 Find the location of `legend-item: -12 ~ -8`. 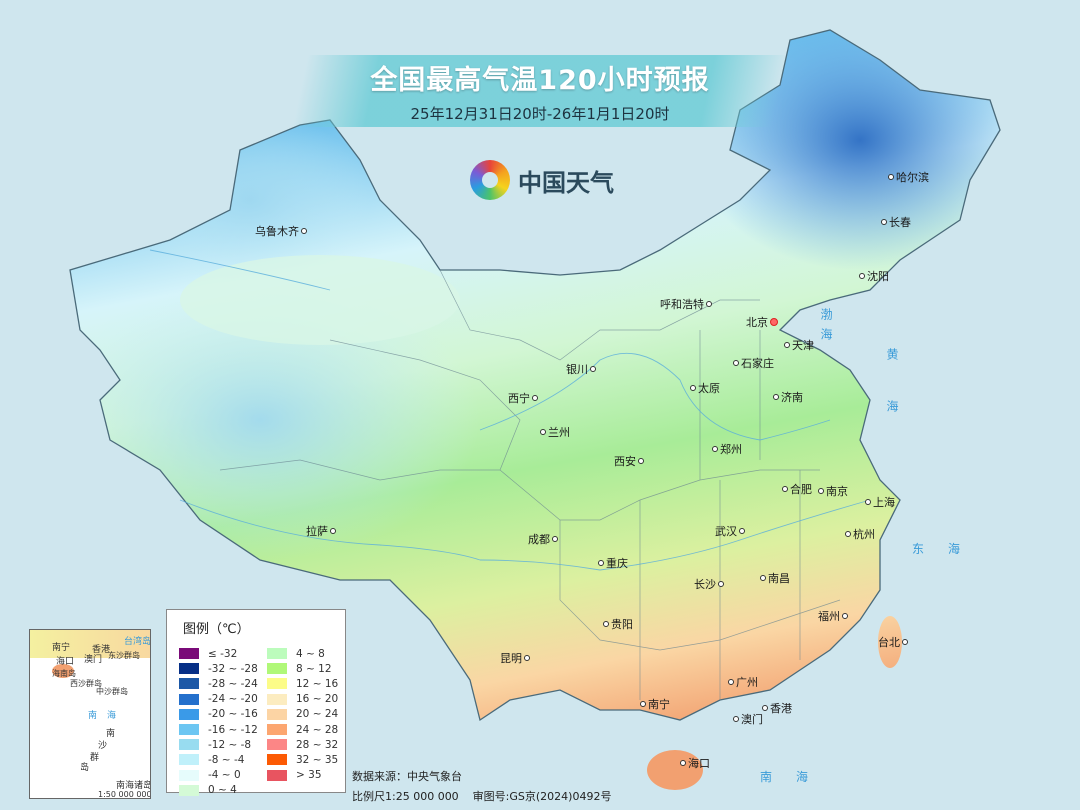

legend-item: -12 ~ -8 is located at coordinates (218, 744).